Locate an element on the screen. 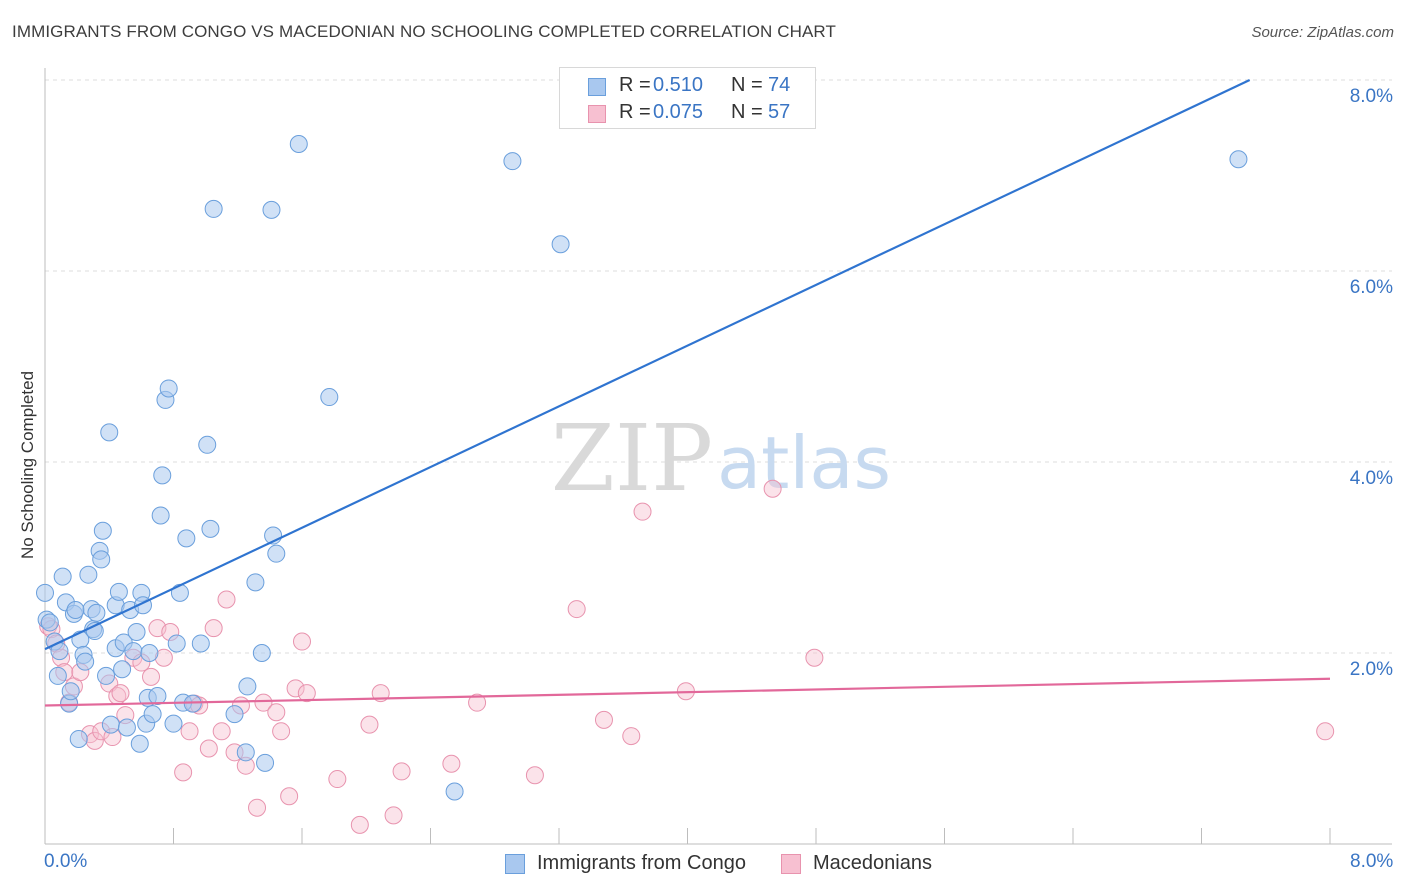 The height and width of the screenshot is (892, 1406). y-axis-label-wrap: No Schooling Completed is located at coordinates (28, 465).